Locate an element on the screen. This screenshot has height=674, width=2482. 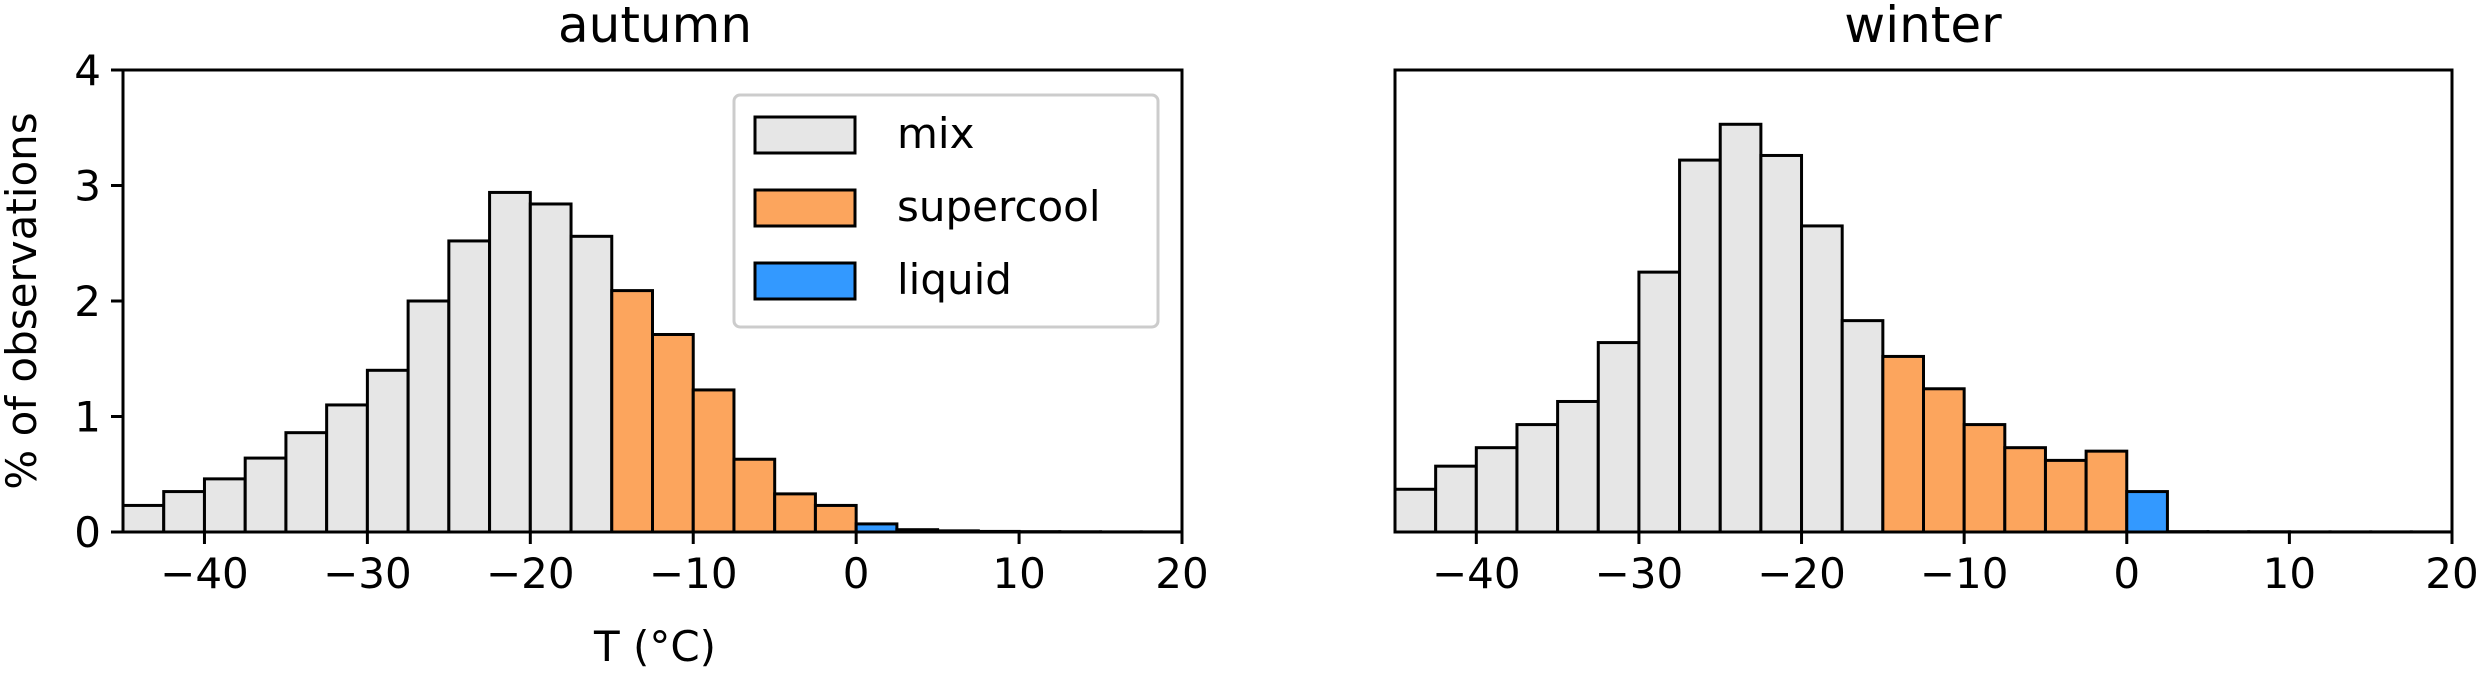
x-ticks-autumn: −40 −30 −20 −10 0 10 20 is located at coordinates (684, 565).